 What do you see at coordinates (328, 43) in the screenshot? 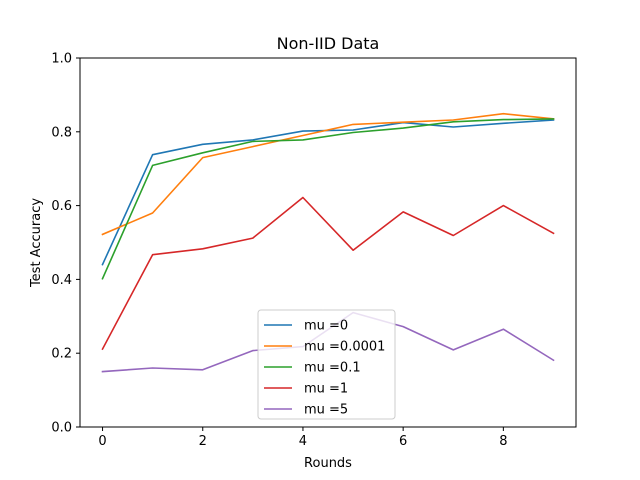
I see `chart-title: Non-IID Data` at bounding box center [328, 43].